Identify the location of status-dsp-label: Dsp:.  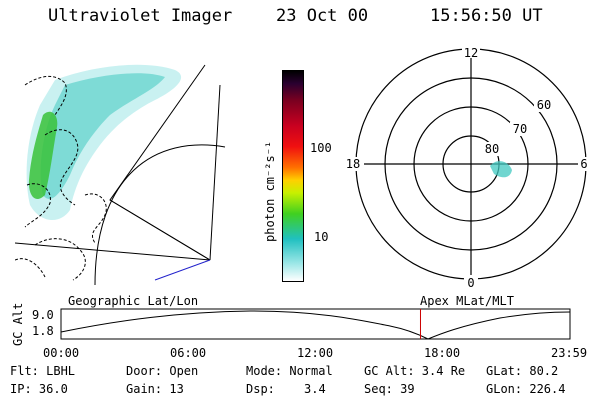
(260, 389).